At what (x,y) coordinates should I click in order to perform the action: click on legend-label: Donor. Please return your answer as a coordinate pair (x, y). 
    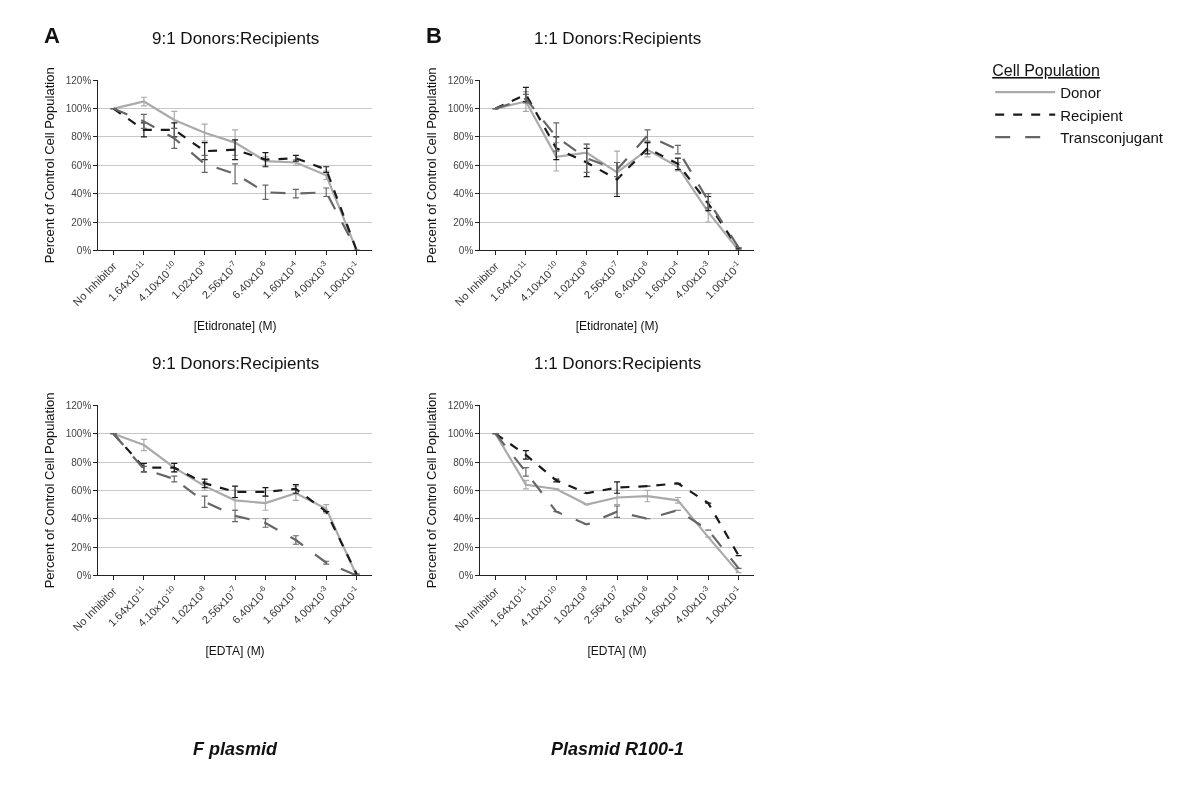
    Looking at the image, I should click on (1081, 93).